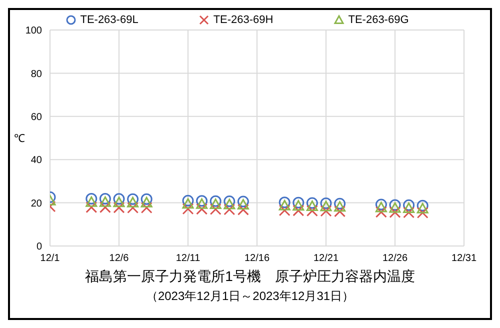 The width and height of the screenshot is (500, 328). What do you see at coordinates (33, 31) in the screenshot?
I see `y-tick-label: 100` at bounding box center [33, 31].